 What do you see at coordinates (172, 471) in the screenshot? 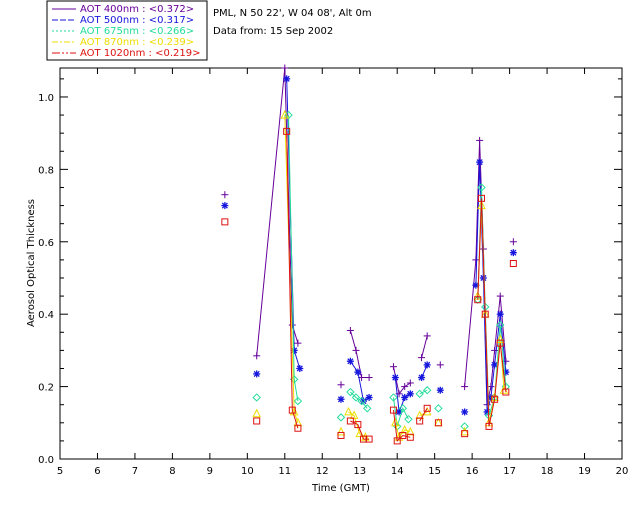
I see `x-tick-label: 8` at bounding box center [172, 471].